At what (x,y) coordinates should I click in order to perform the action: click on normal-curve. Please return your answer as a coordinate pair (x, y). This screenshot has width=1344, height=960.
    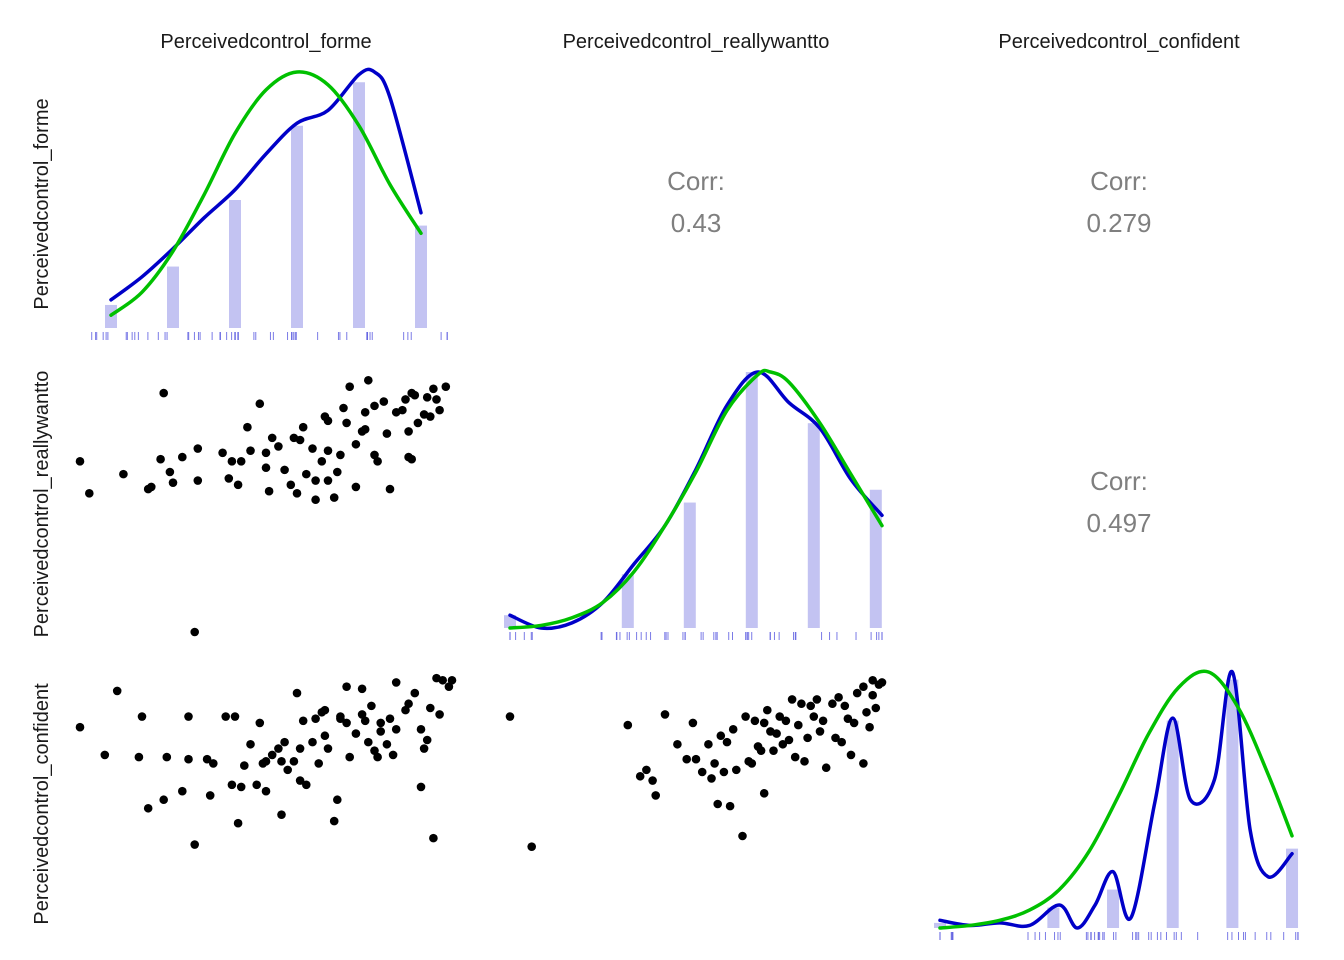
    Looking at the image, I should click on (696, 499).